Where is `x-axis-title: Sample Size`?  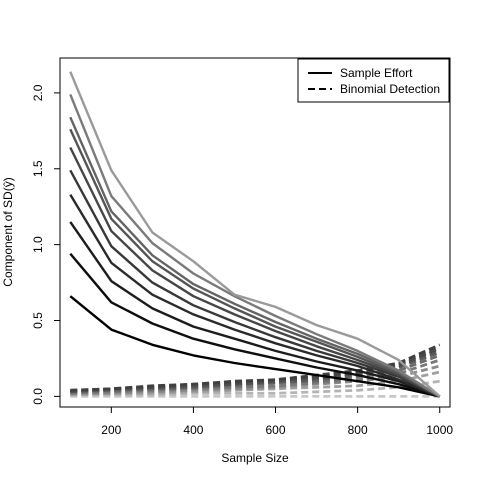 x-axis-title: Sample Size is located at coordinates (255, 458).